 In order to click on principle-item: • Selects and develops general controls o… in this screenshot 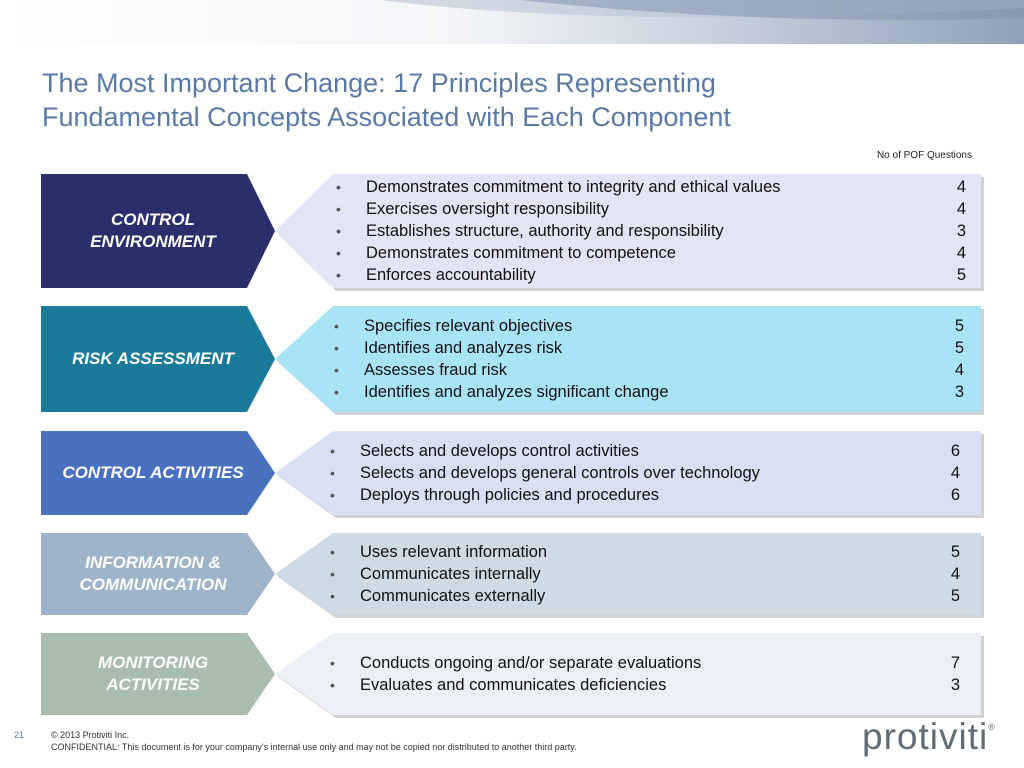, I will do `click(645, 473)`.